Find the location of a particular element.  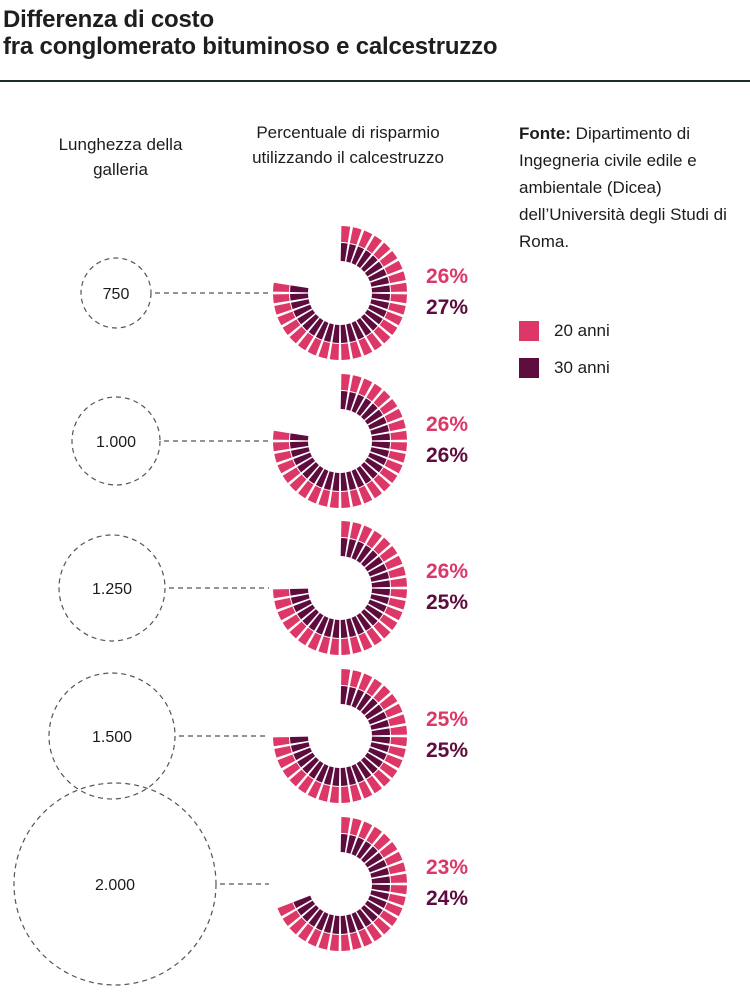

tunnel-length-label: 750 is located at coordinates (116, 294).